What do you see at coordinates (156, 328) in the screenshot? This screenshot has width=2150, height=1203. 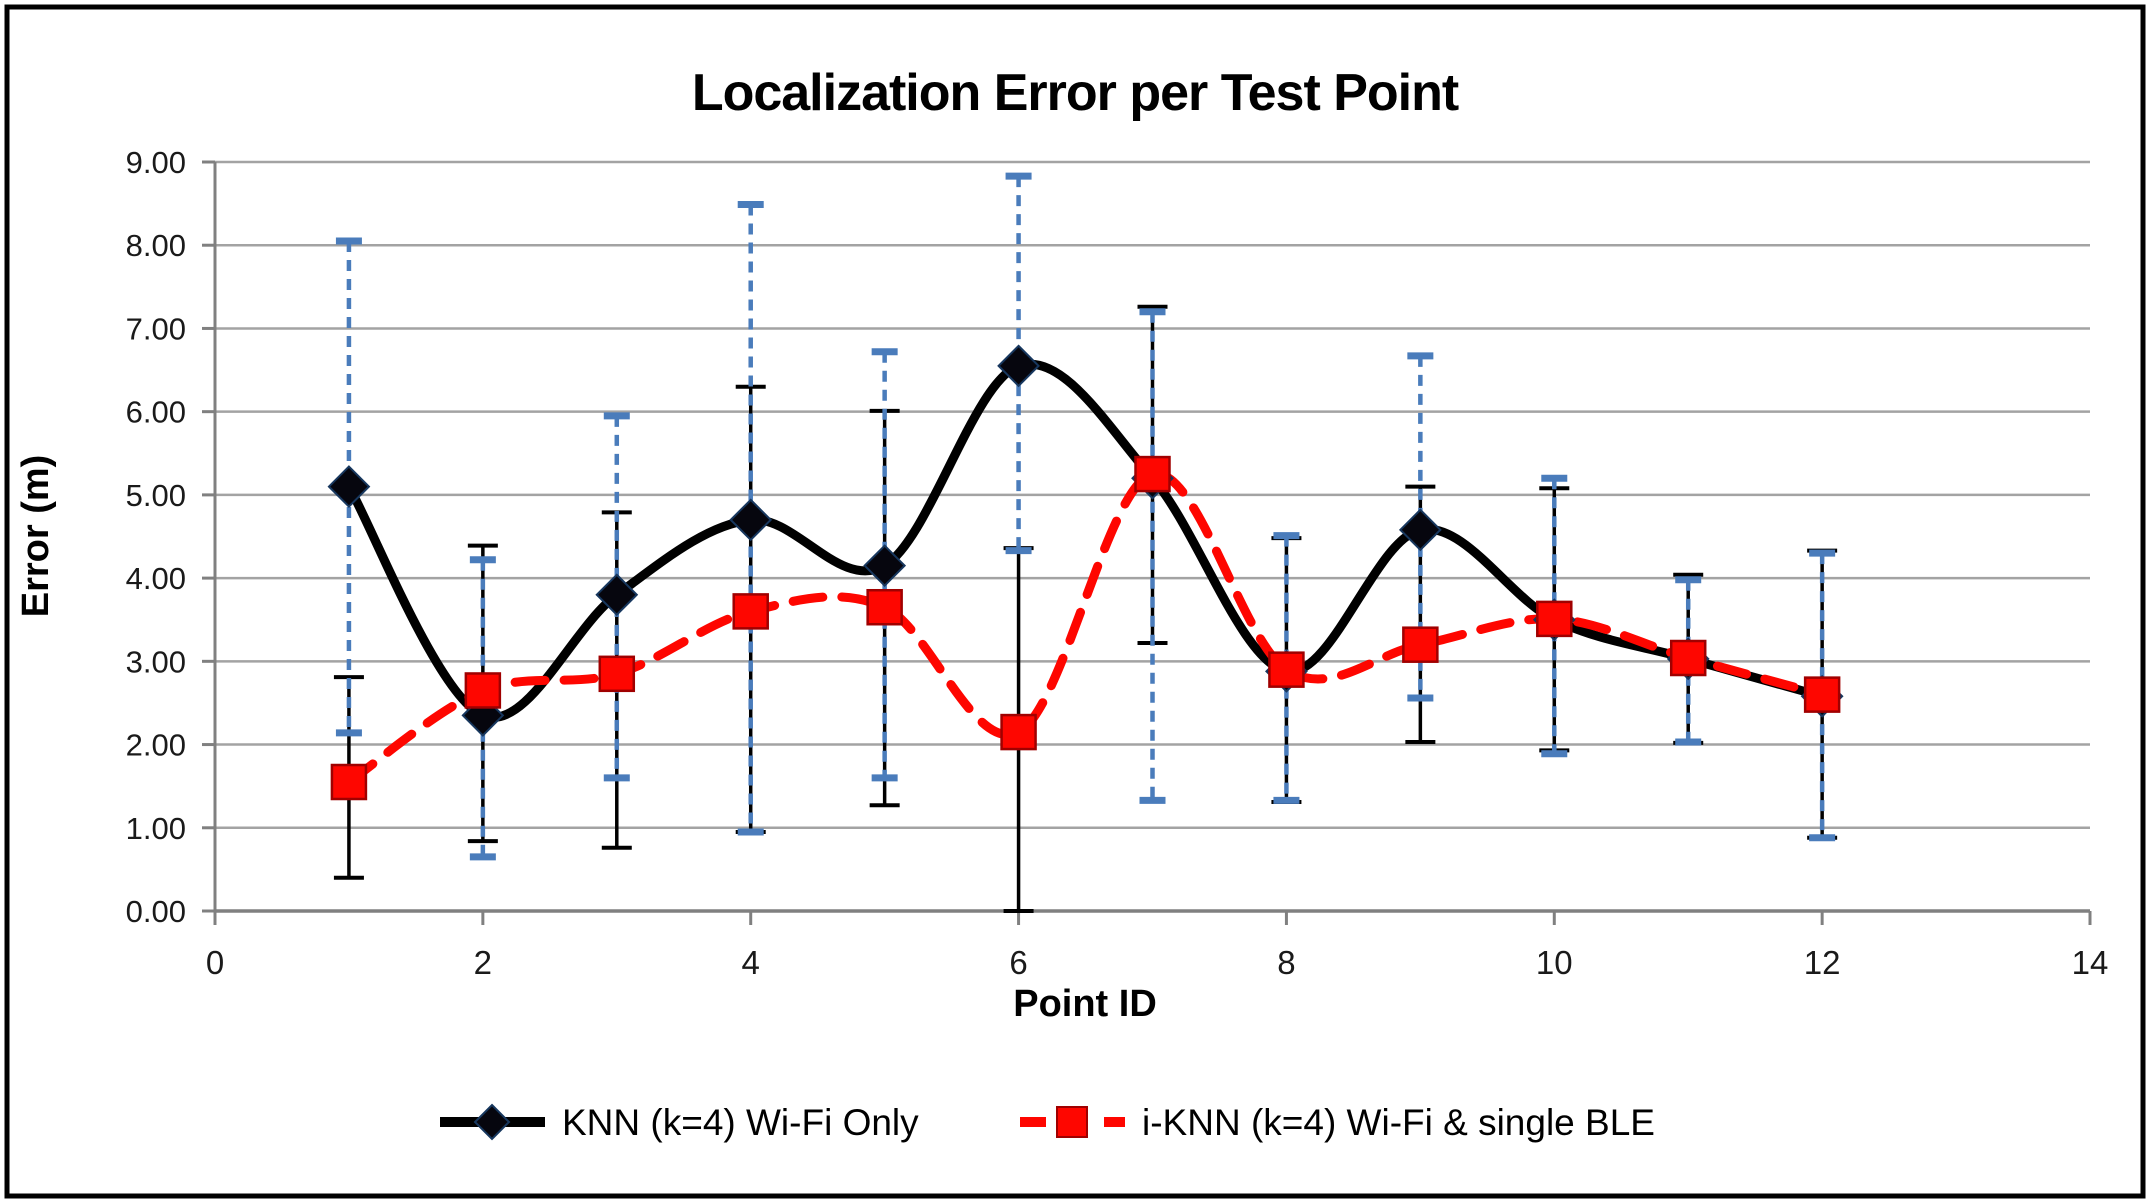 I see `y-tick-label: 7.00` at bounding box center [156, 328].